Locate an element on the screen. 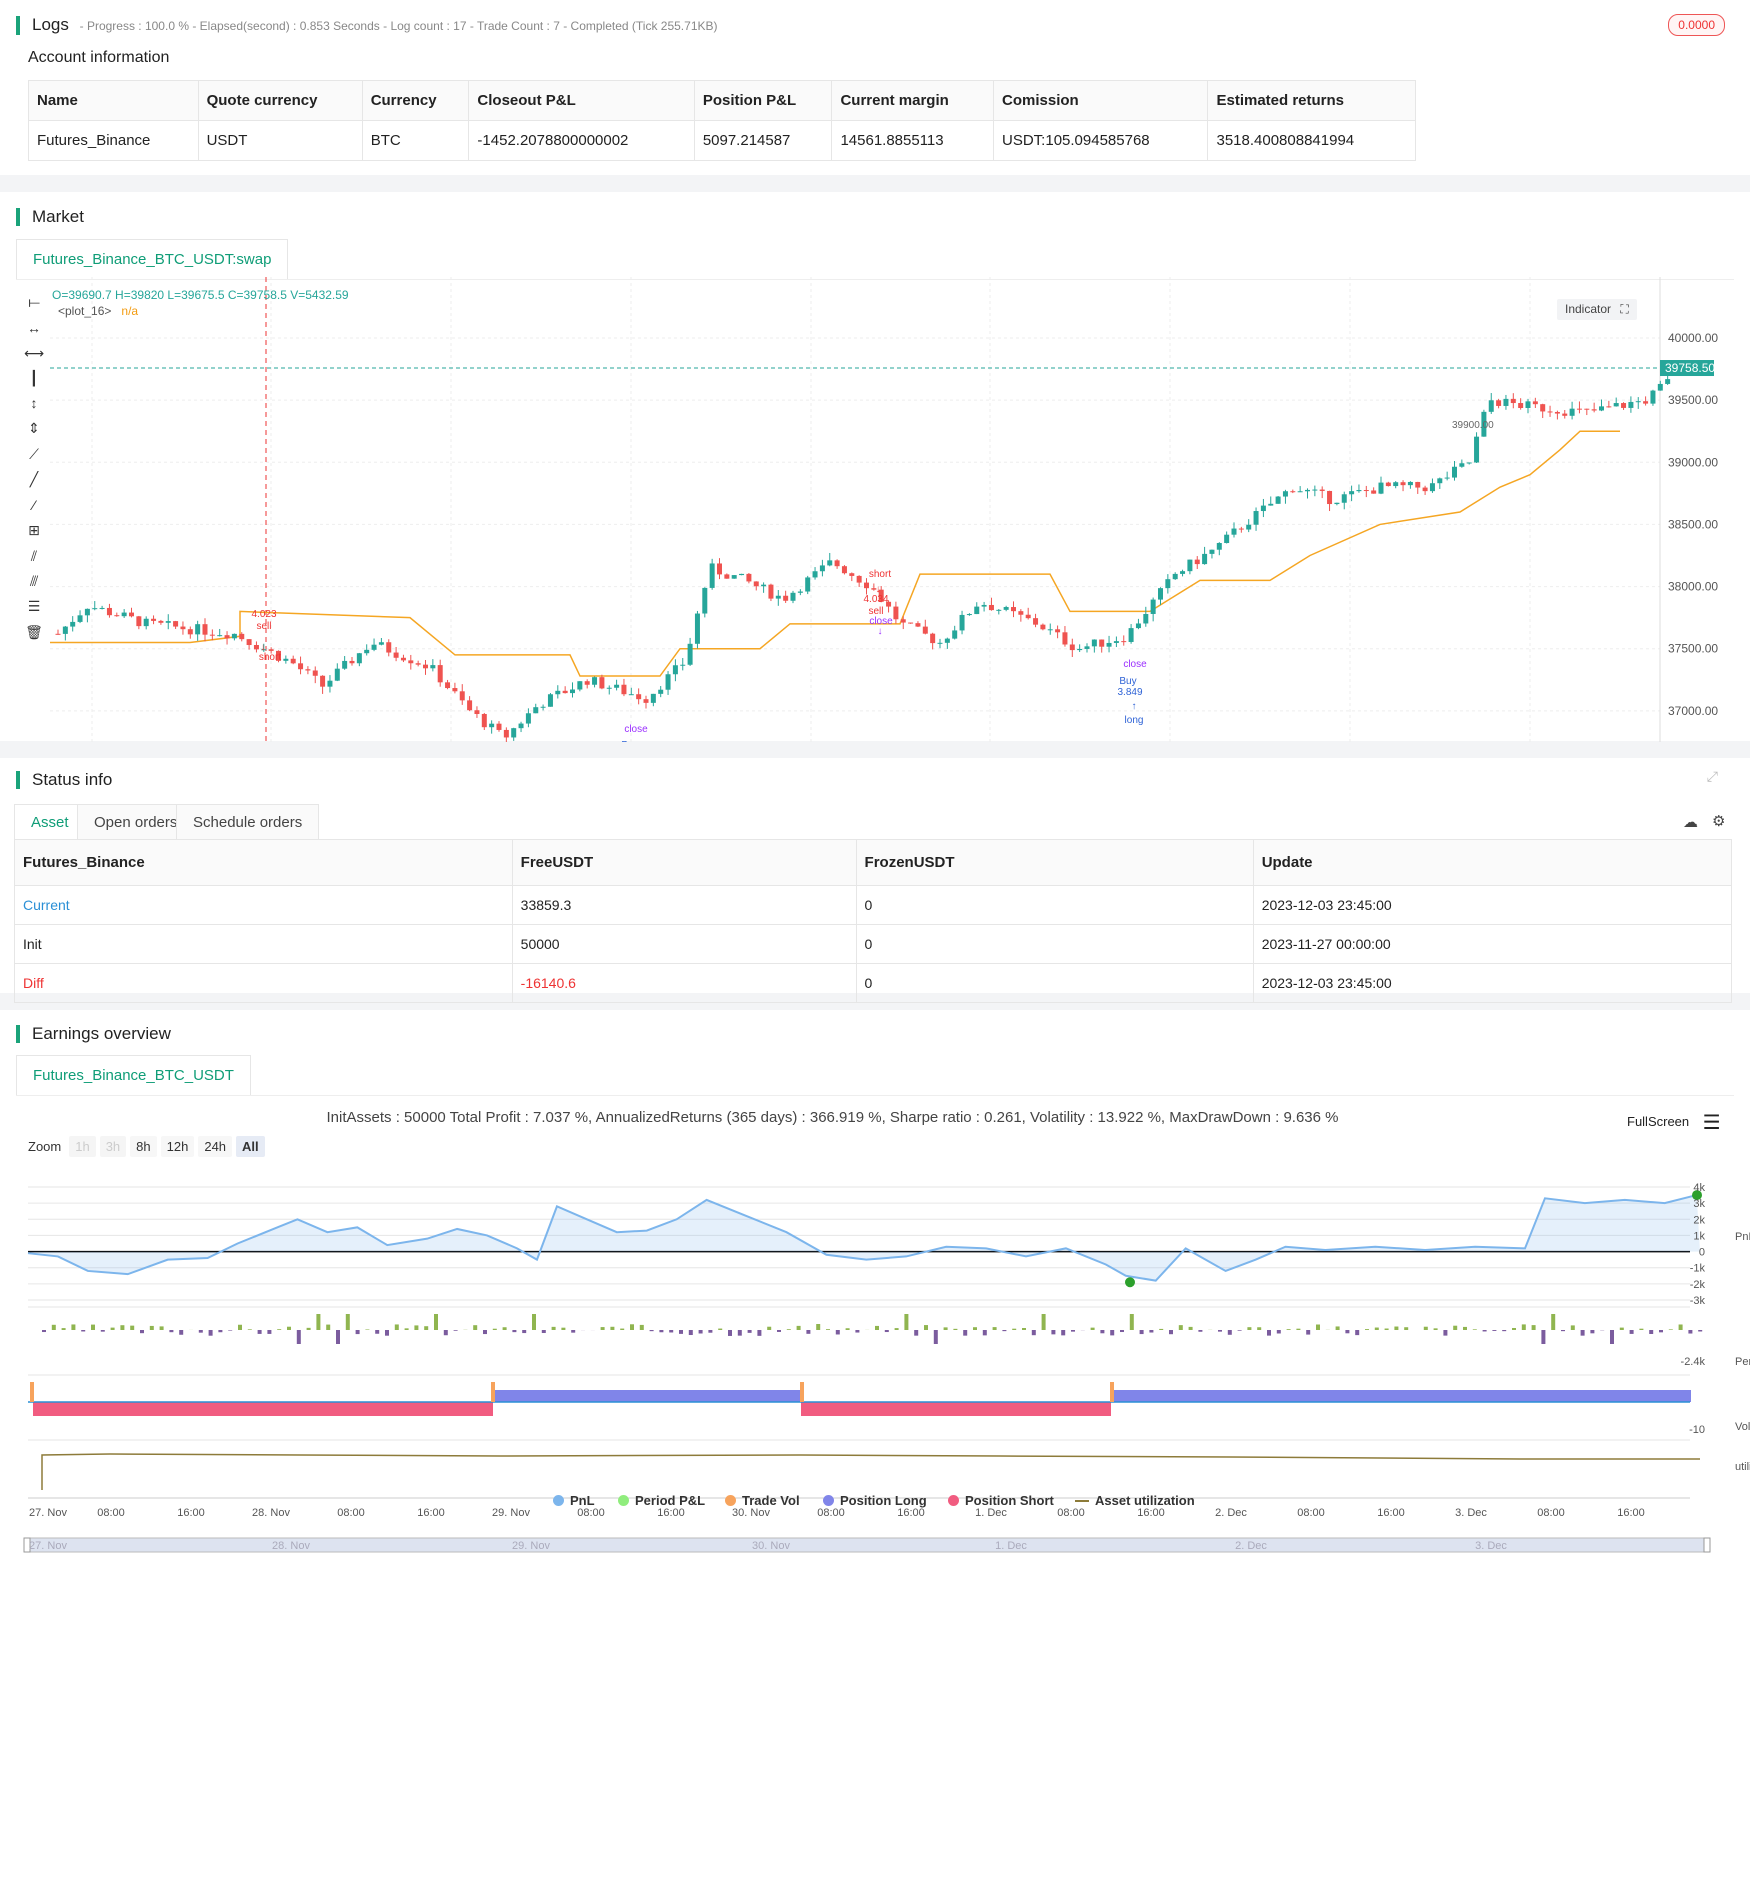  settings-icon: ⚙ is located at coordinates (1719, 821).